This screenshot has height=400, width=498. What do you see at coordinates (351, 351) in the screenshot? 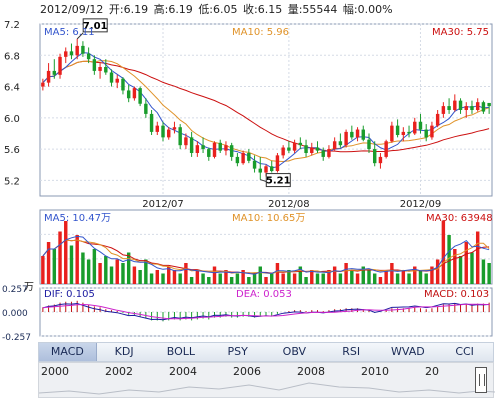
I see `tab-rsi: RSI` at bounding box center [351, 351].